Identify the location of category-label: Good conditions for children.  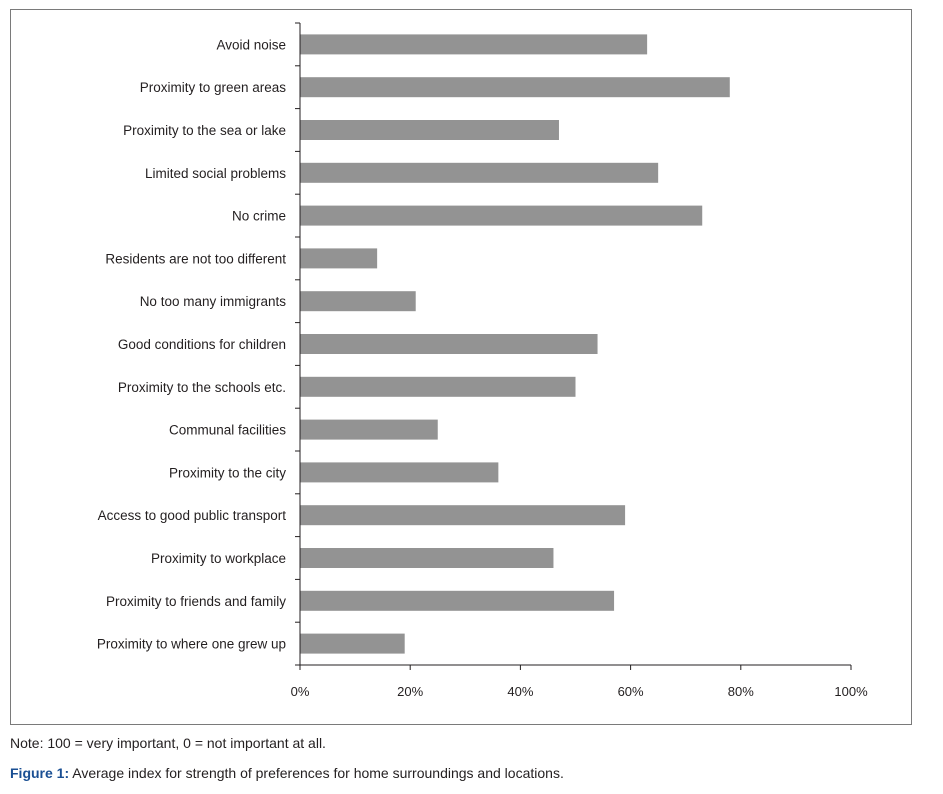
(202, 344).